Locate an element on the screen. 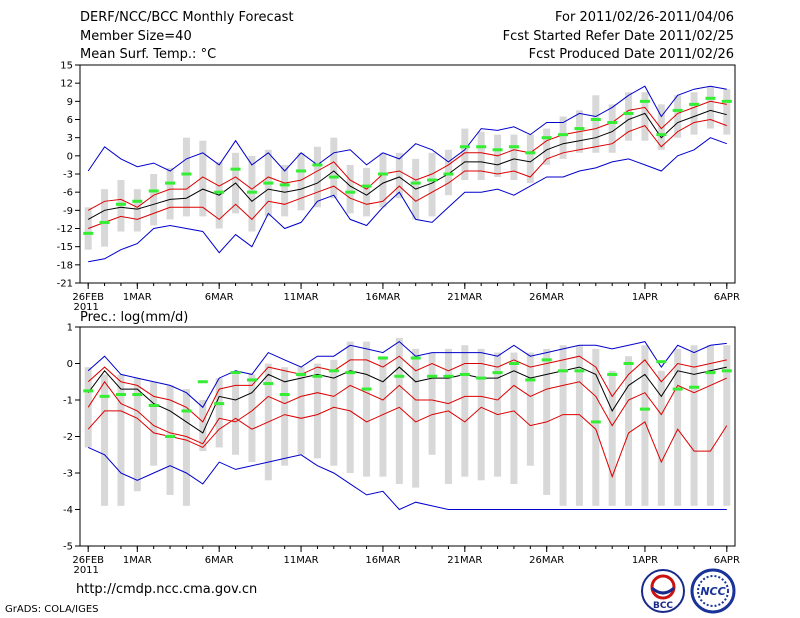 This screenshot has height=618, width=800. source-url: http://cmdp.ncc.cma.gov.cn is located at coordinates (167, 589).